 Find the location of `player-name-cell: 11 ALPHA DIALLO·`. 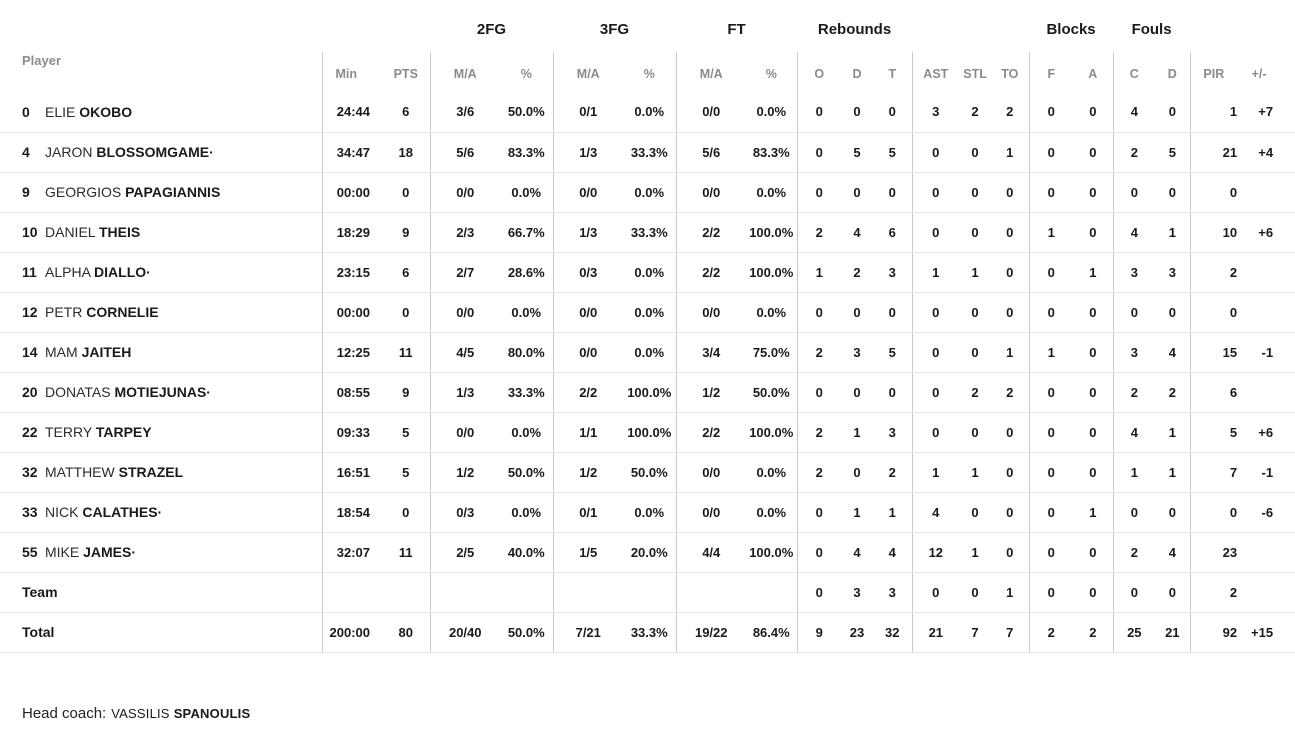

player-name-cell: 11 ALPHA DIALLO· is located at coordinates (161, 272).